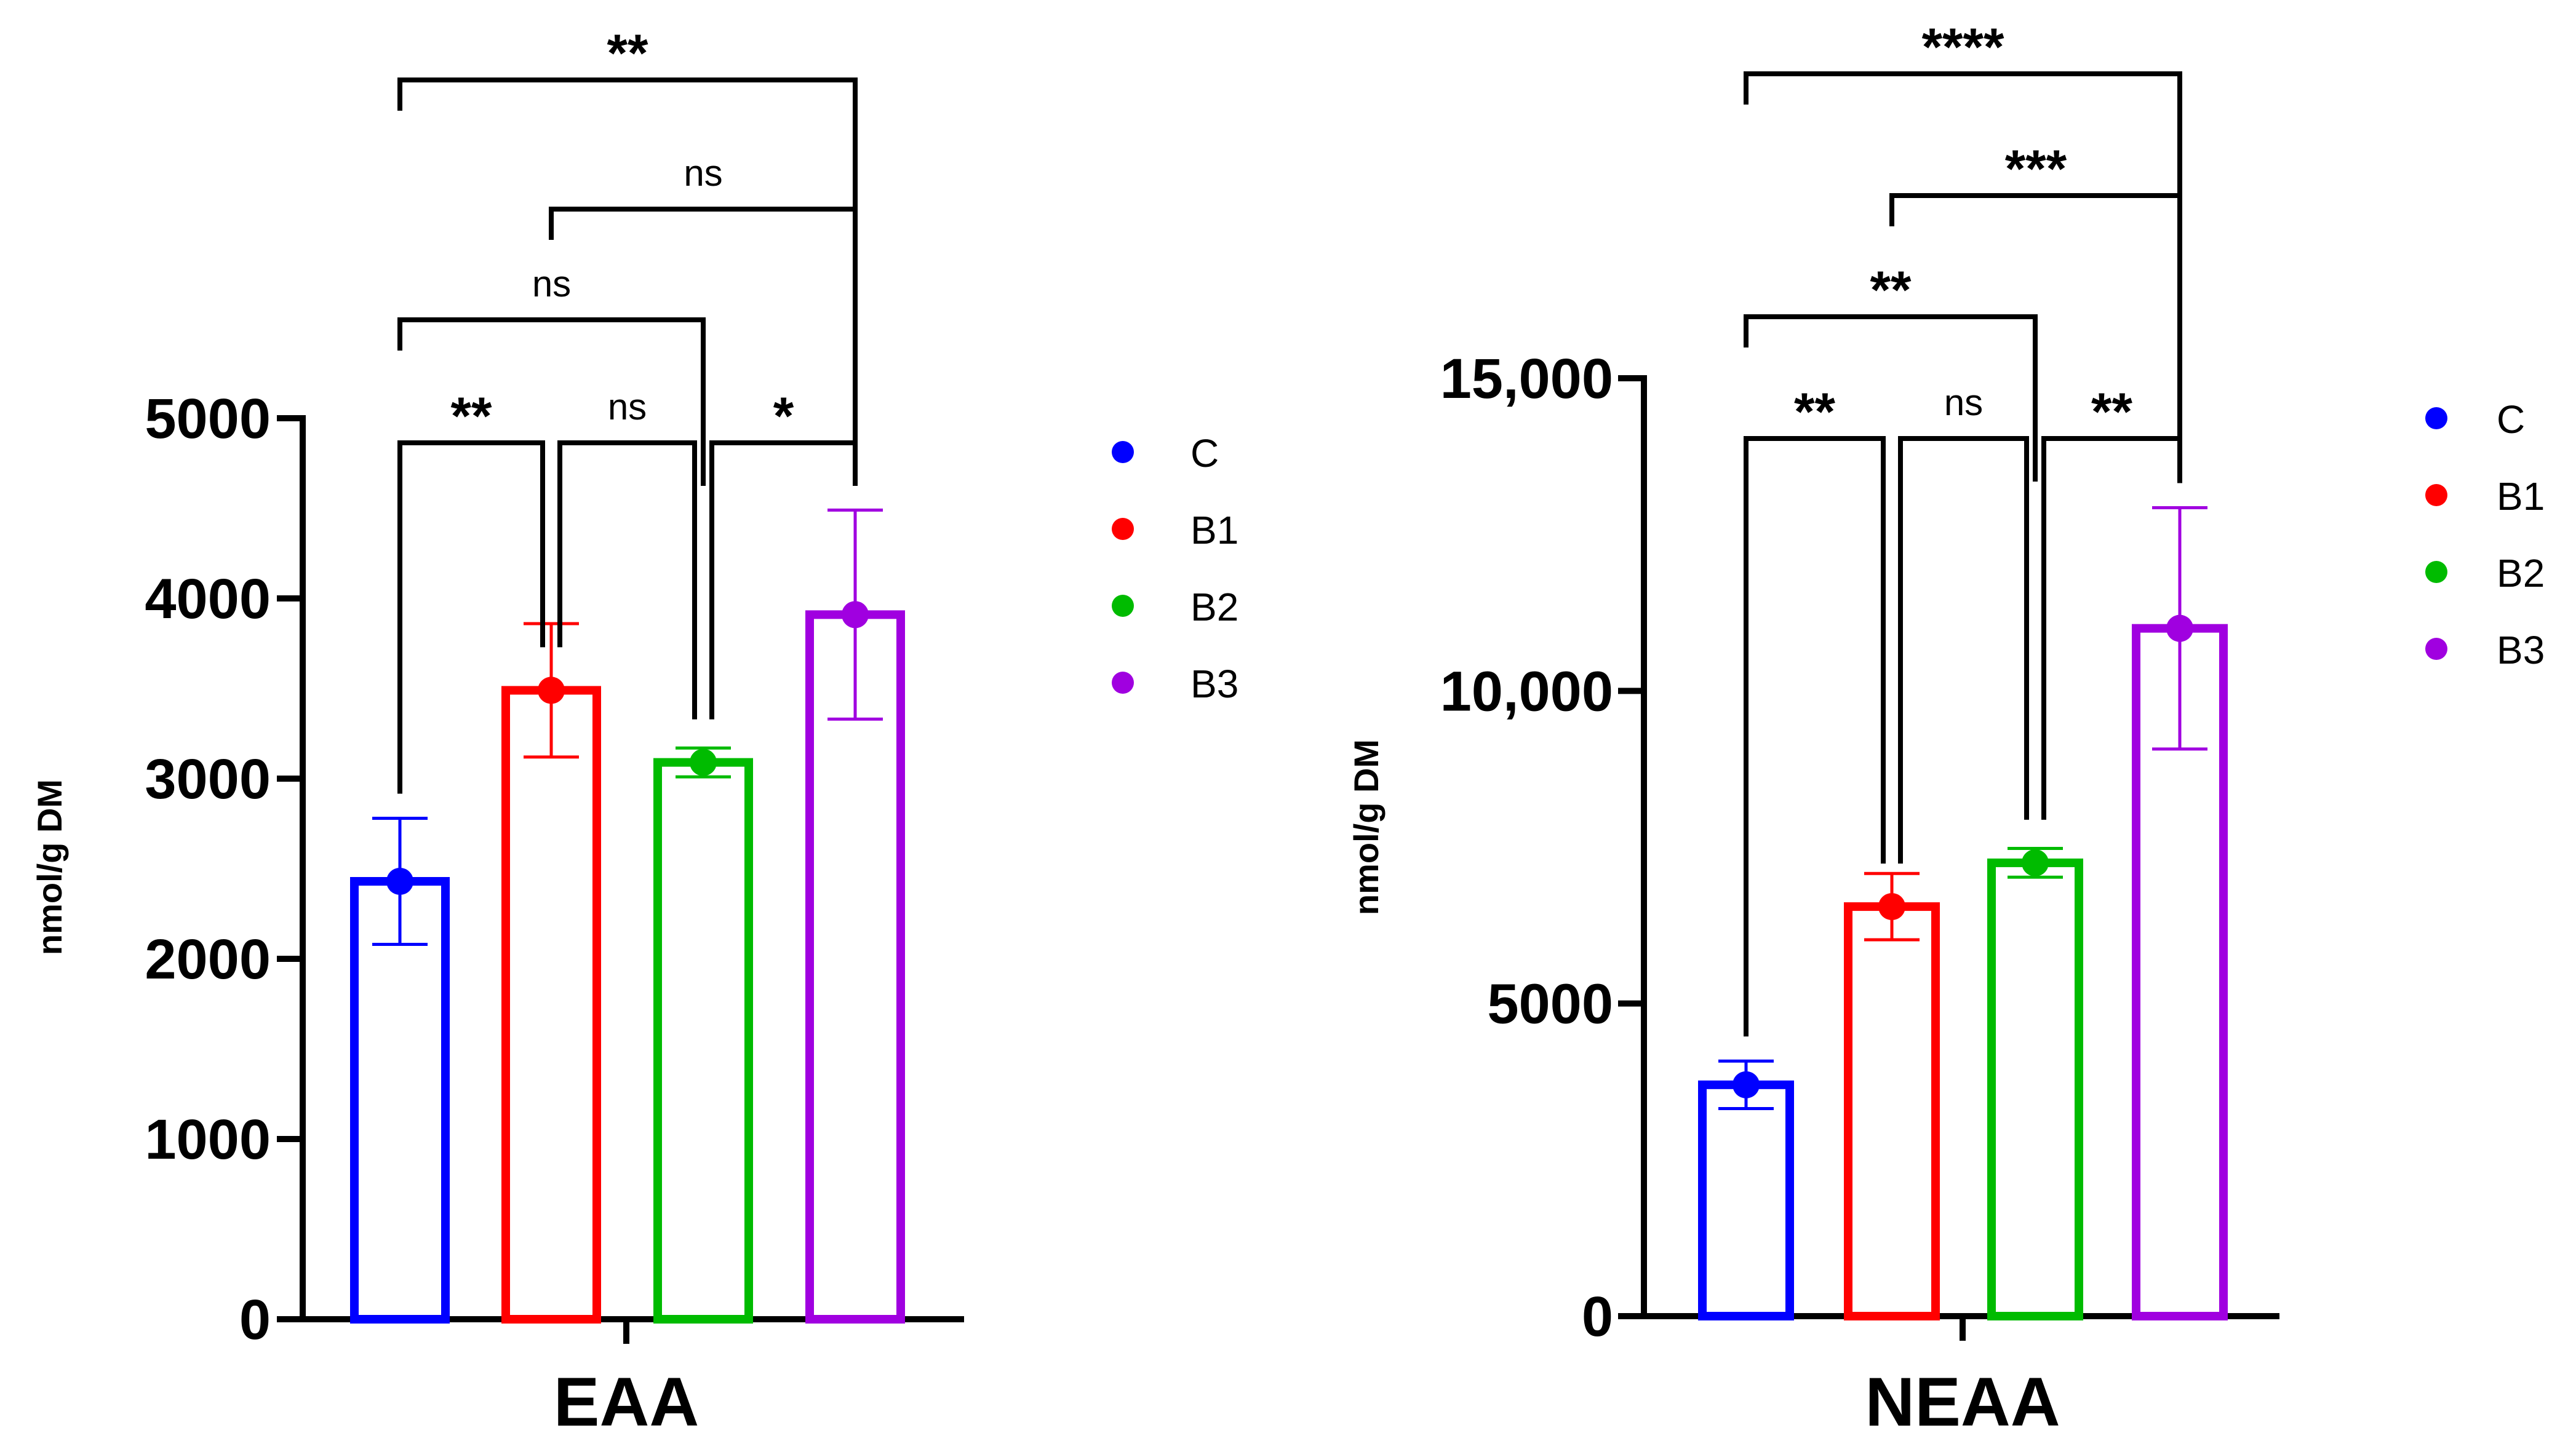  What do you see at coordinates (208, 779) in the screenshot?
I see `y-tick-label: 3000` at bounding box center [208, 779].